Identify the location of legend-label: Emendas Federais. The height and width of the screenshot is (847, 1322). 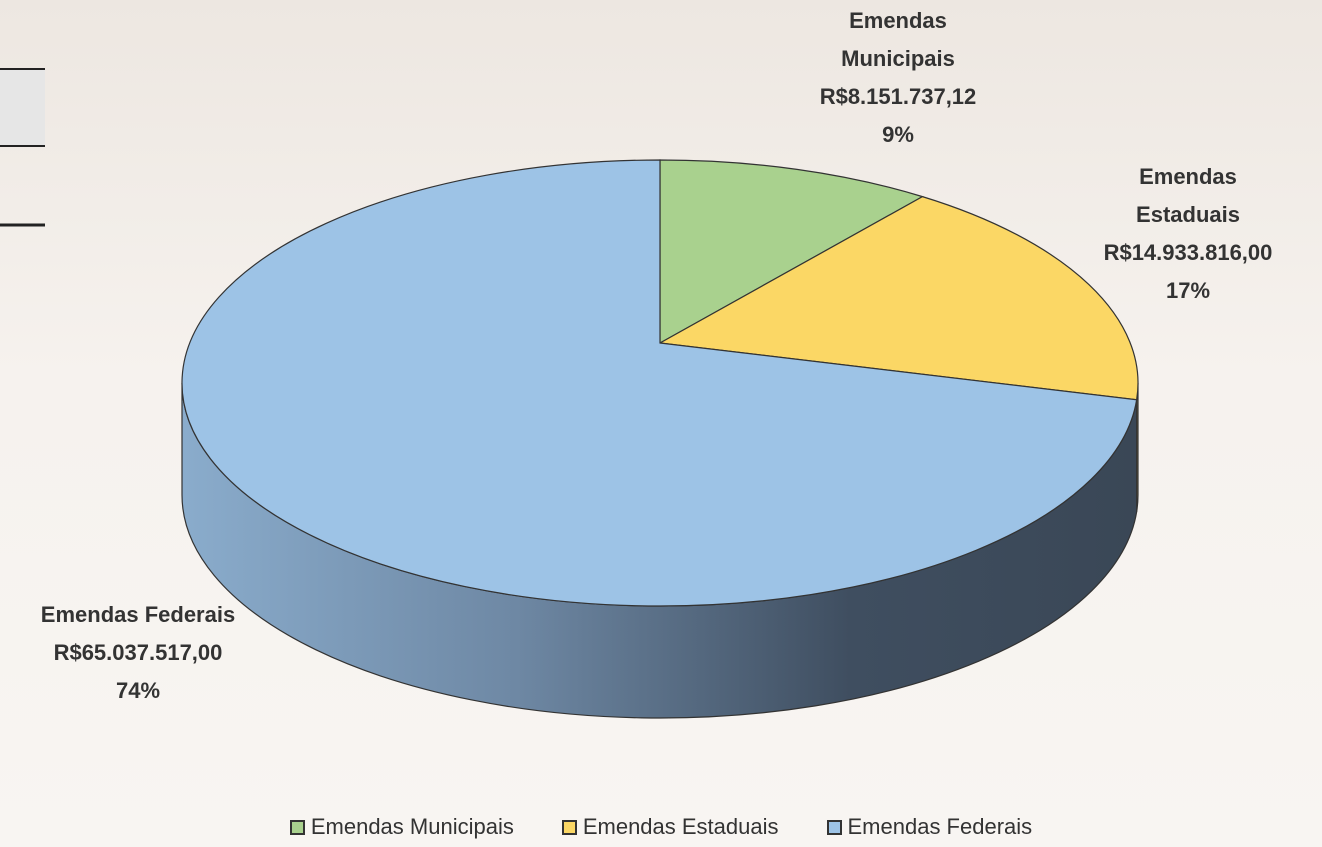
(940, 826).